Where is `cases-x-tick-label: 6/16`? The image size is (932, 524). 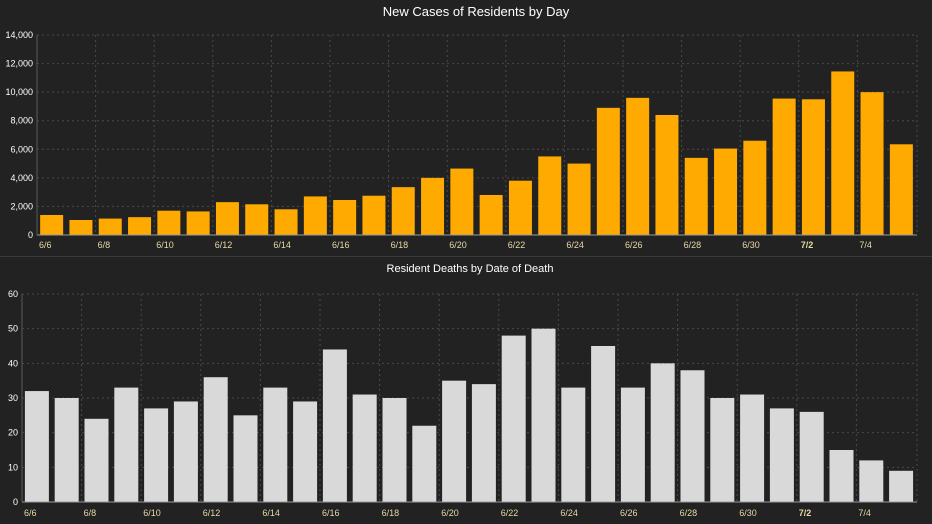 cases-x-tick-label: 6/16 is located at coordinates (341, 245).